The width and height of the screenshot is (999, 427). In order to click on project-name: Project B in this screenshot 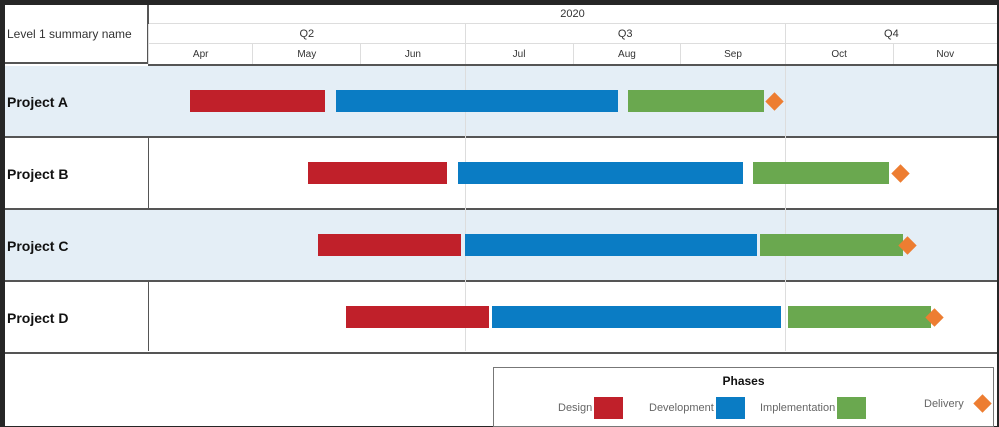, I will do `click(38, 173)`.